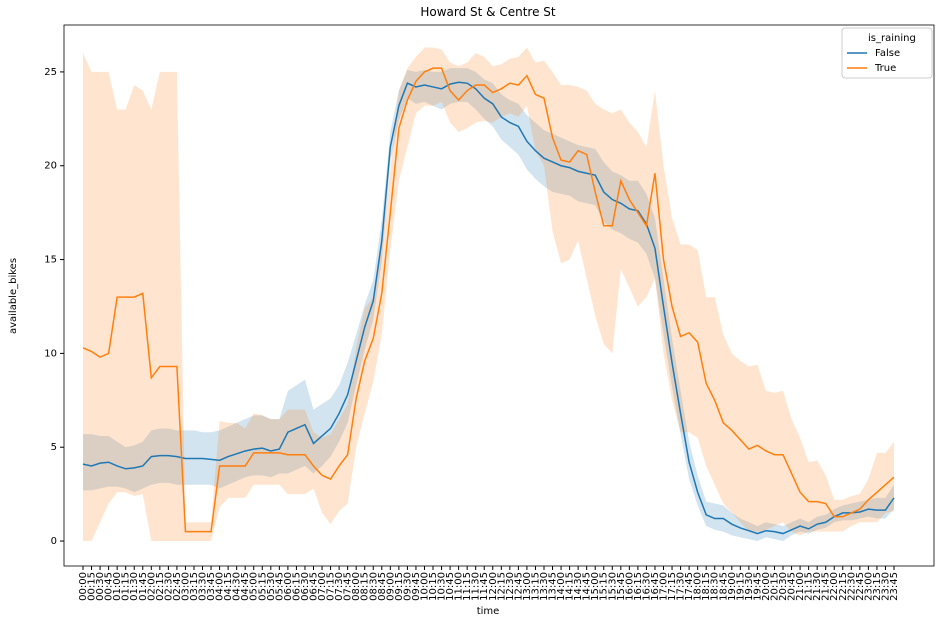 The image size is (941, 623). Describe the element at coordinates (50, 166) in the screenshot. I see `y-tick-label: 20` at that location.